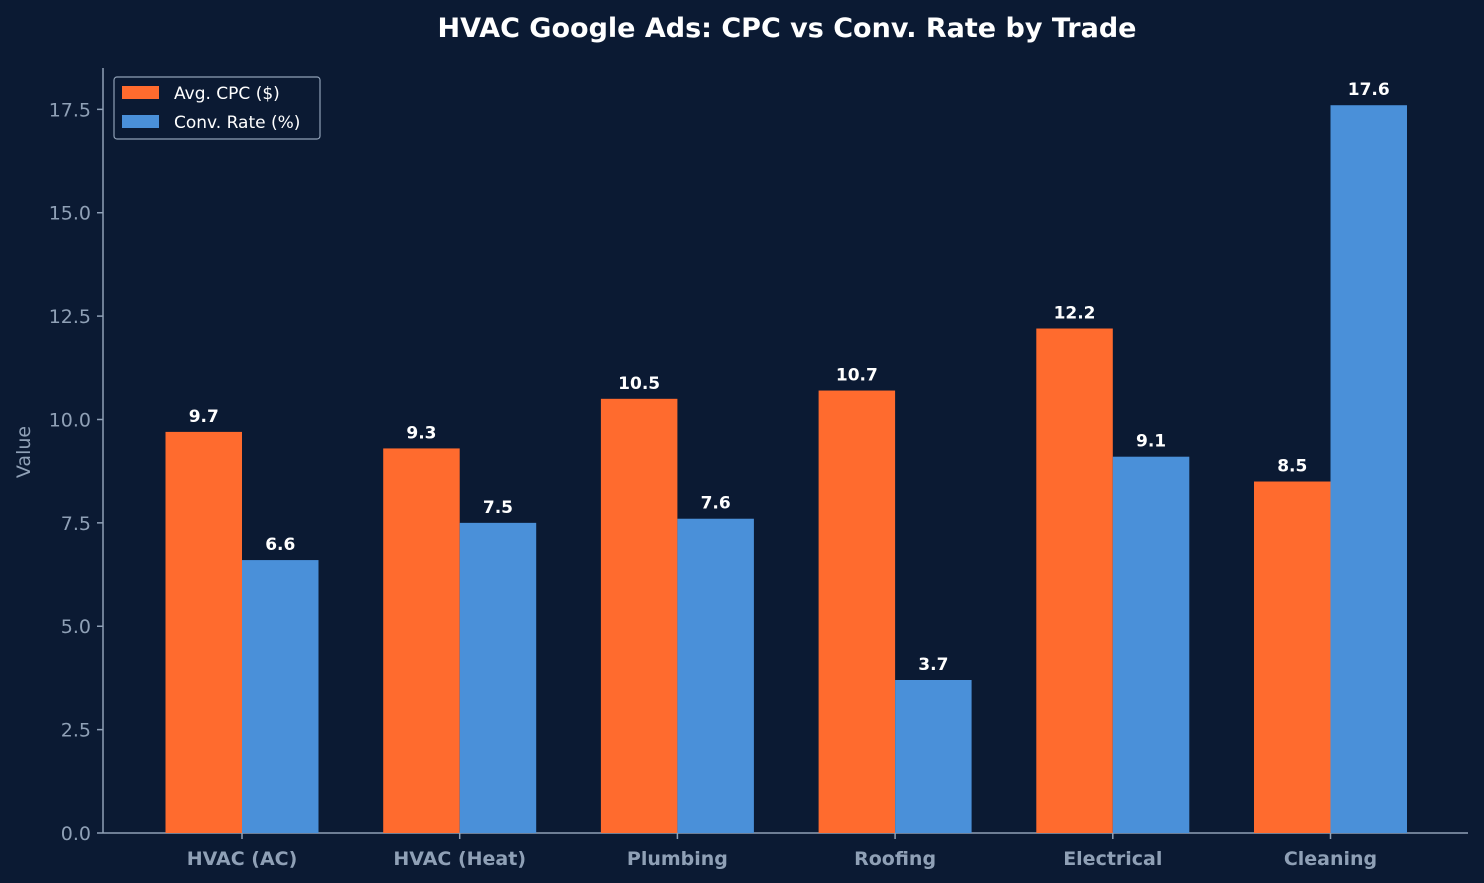 The width and height of the screenshot is (1484, 883). Describe the element at coordinates (237, 123) in the screenshot. I see `legend-label: Conv. Rate (%)` at that location.